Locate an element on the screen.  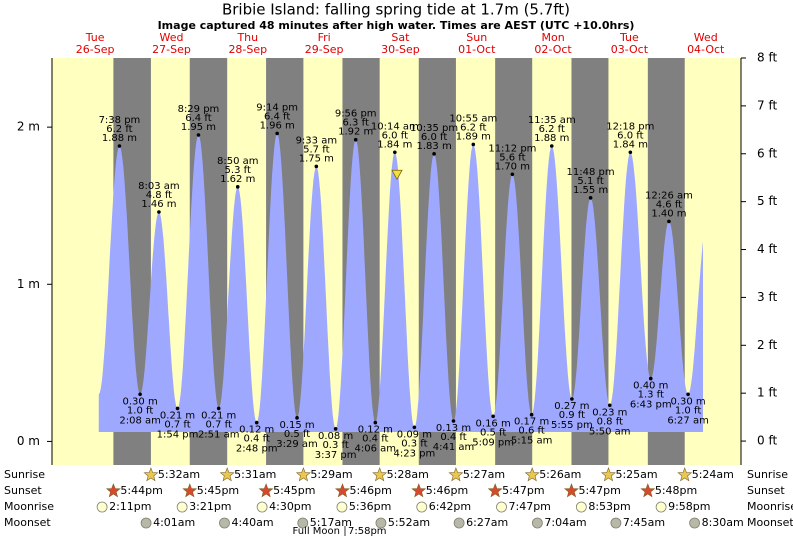
full-moon-label: Full Moon is located at coordinates (316, 531).